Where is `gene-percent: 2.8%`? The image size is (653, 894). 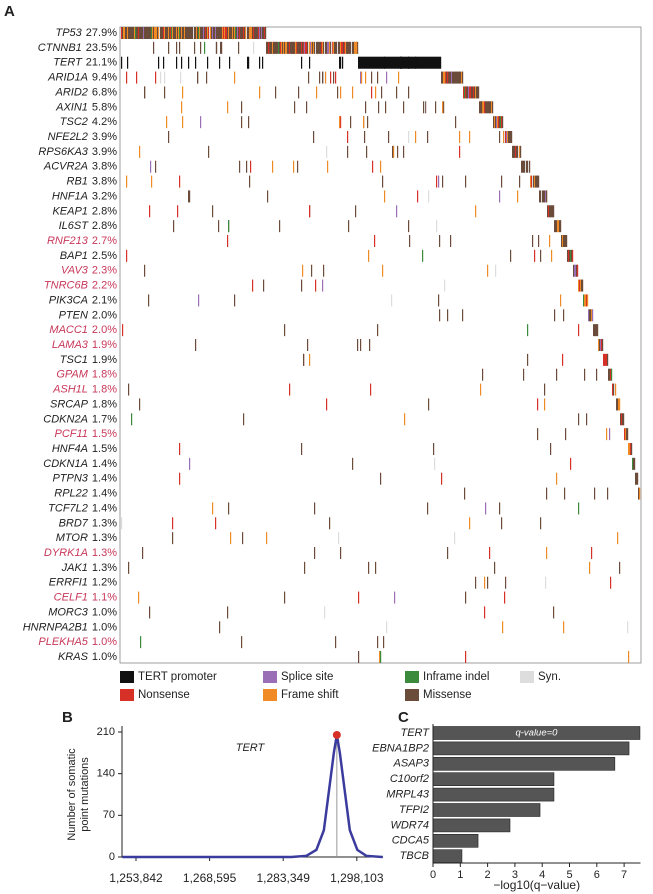
gene-percent: 2.8% is located at coordinates (104, 226).